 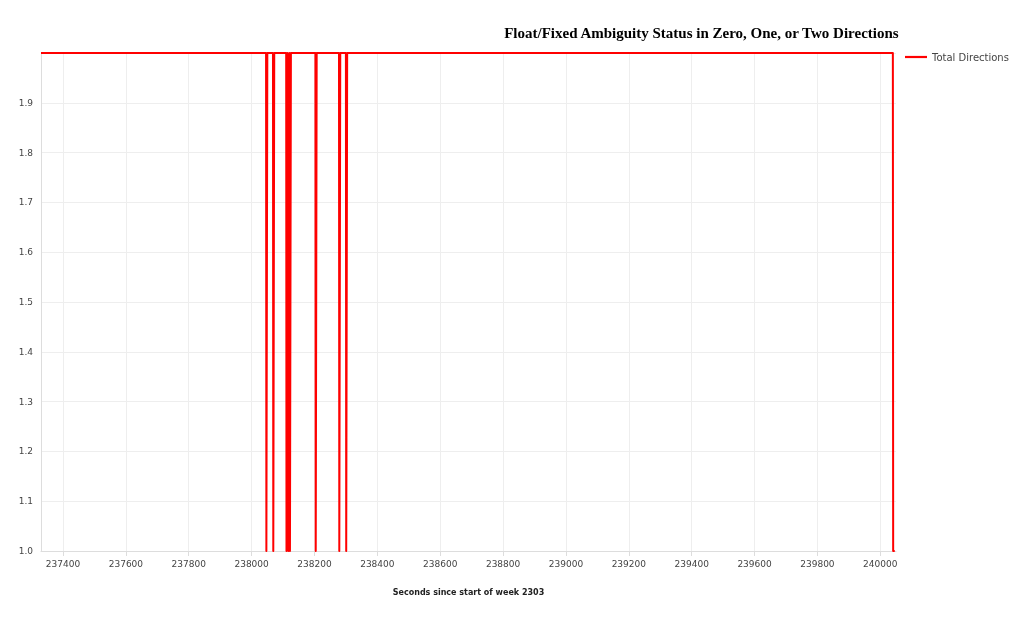 What do you see at coordinates (692, 563) in the screenshot?
I see `x-tick-label: 239400` at bounding box center [692, 563].